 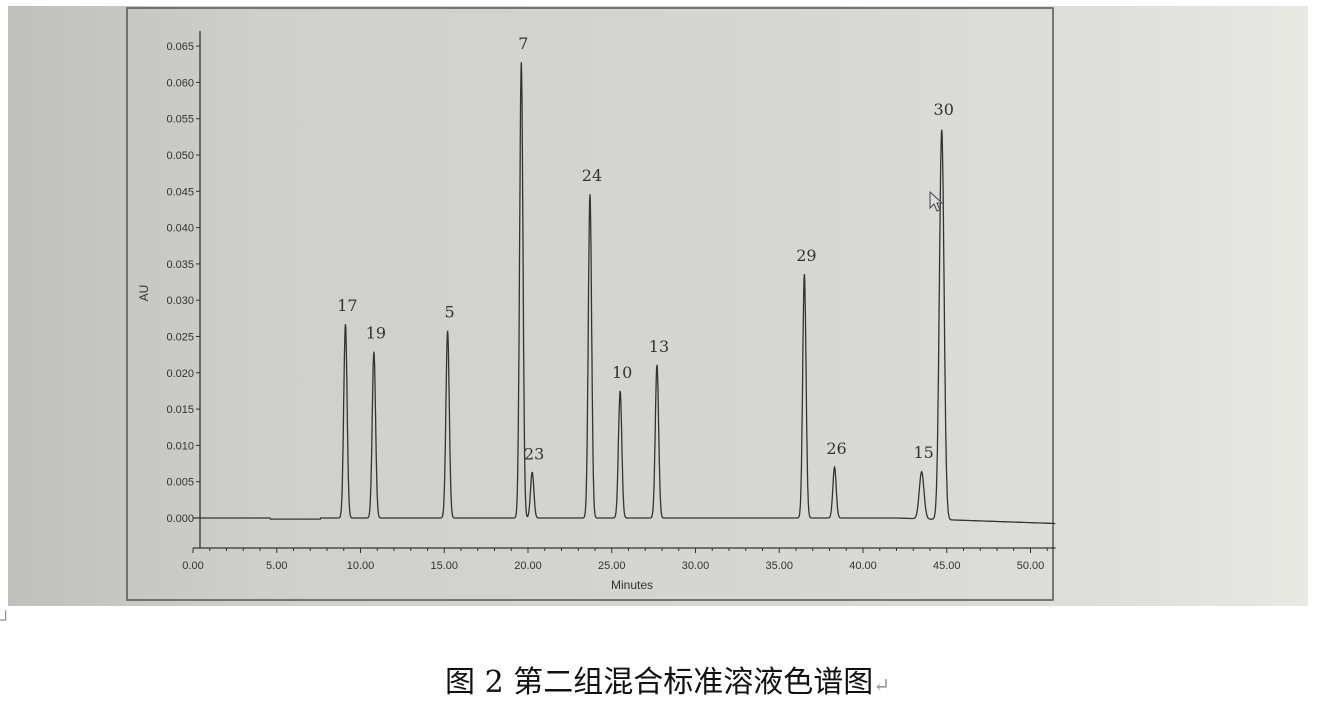 I want to click on x-tick-label: 25.00, so click(x=612, y=566).